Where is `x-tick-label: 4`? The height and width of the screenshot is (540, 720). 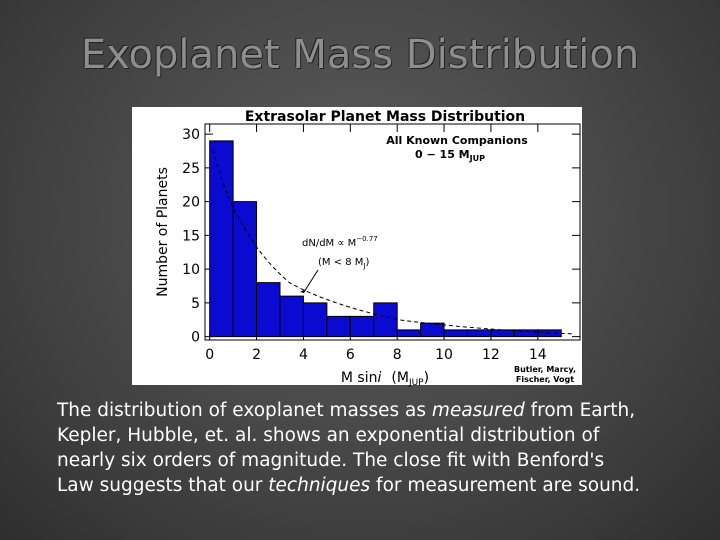 x-tick-label: 4 is located at coordinates (303, 355).